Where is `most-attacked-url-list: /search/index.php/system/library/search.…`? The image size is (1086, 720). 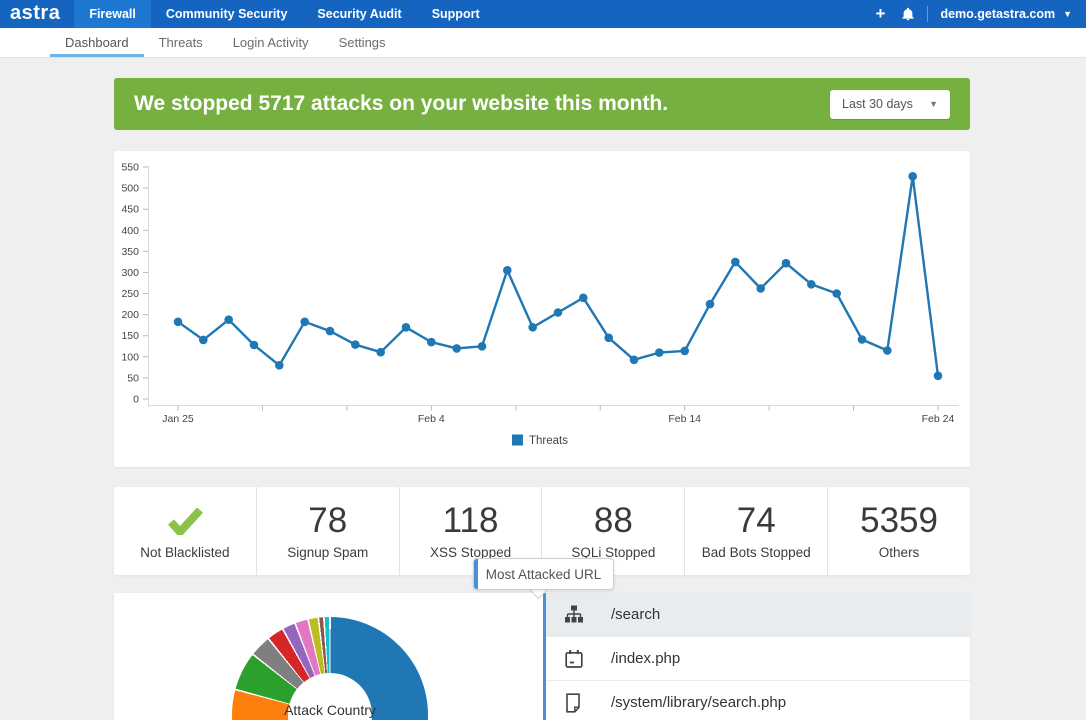
most-attacked-url-list: /search/index.php/system/library/search.… is located at coordinates (756, 656).